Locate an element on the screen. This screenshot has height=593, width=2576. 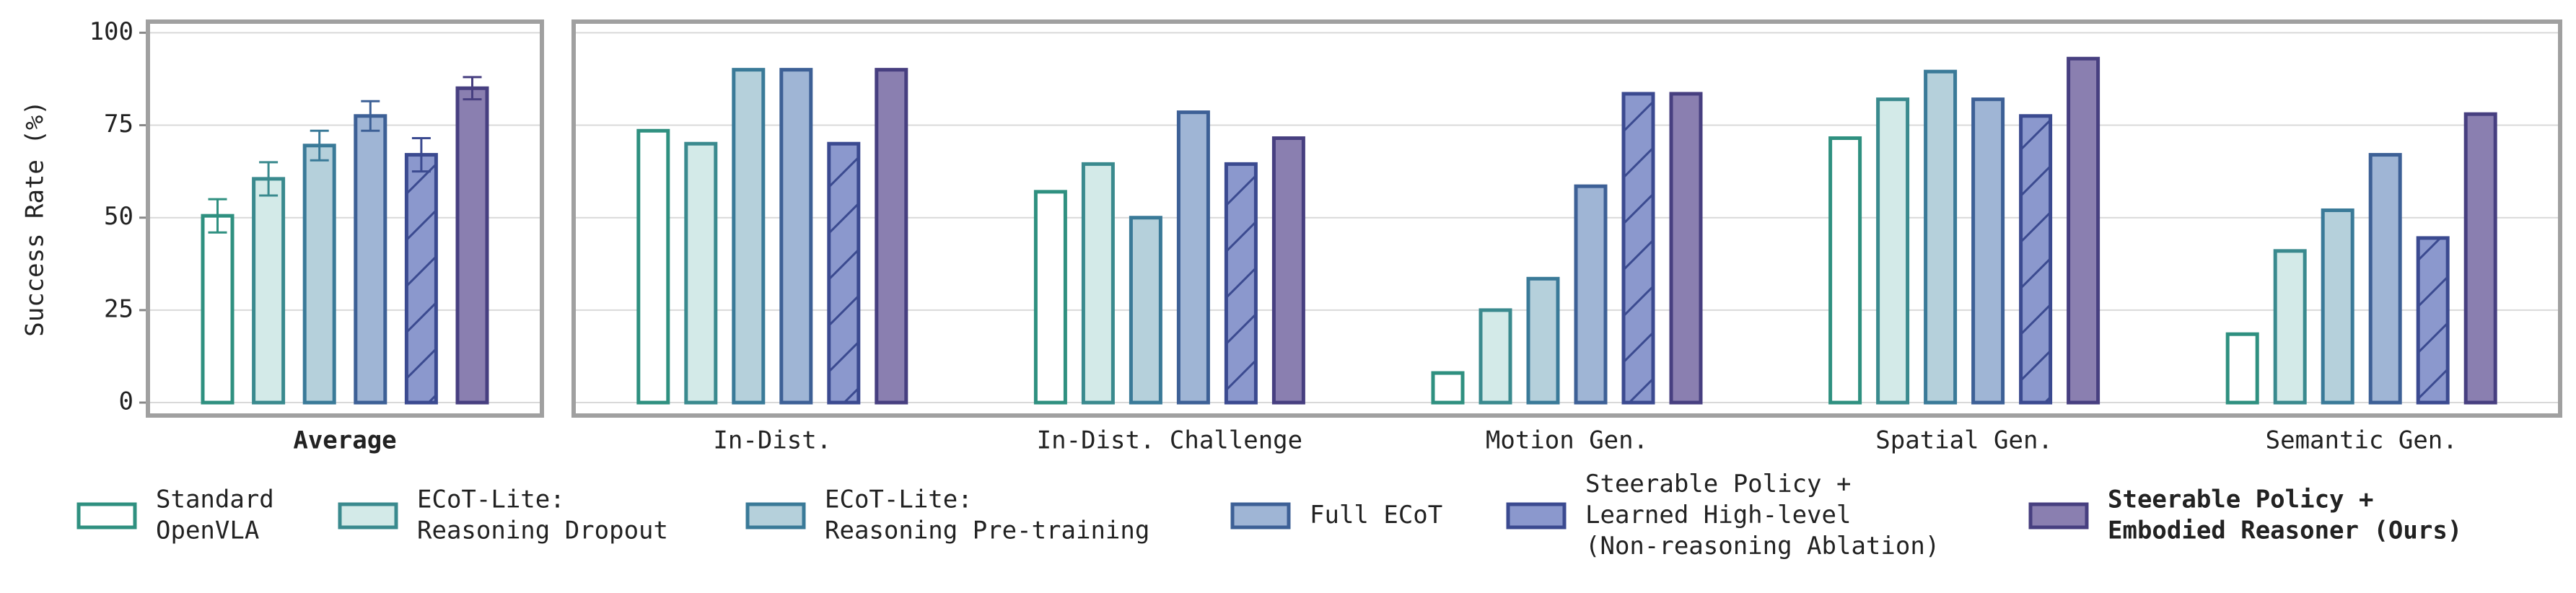
y-tick-label: 50 is located at coordinates (118, 216).